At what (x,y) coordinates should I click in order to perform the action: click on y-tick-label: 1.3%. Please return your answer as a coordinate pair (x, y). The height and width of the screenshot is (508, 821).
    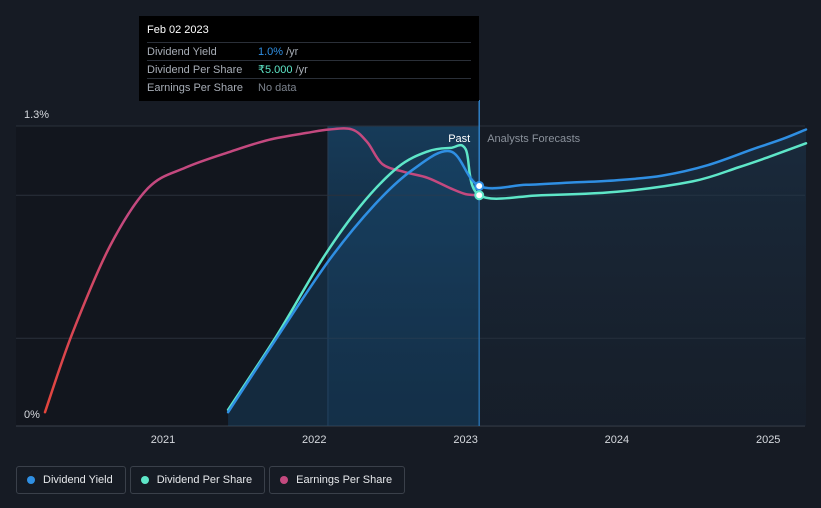
    Looking at the image, I should click on (36, 115).